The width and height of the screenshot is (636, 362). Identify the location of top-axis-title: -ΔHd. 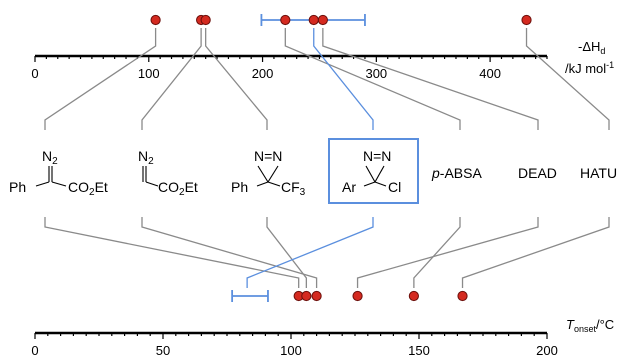
(591, 47).